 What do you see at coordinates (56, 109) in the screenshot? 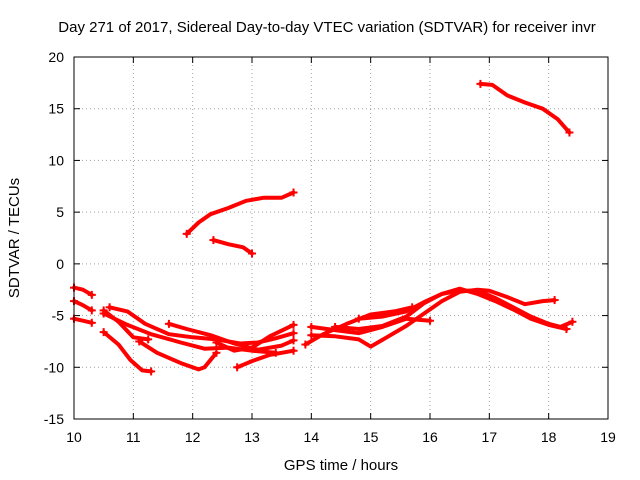
I see `y-tick-label: 15` at bounding box center [56, 109].